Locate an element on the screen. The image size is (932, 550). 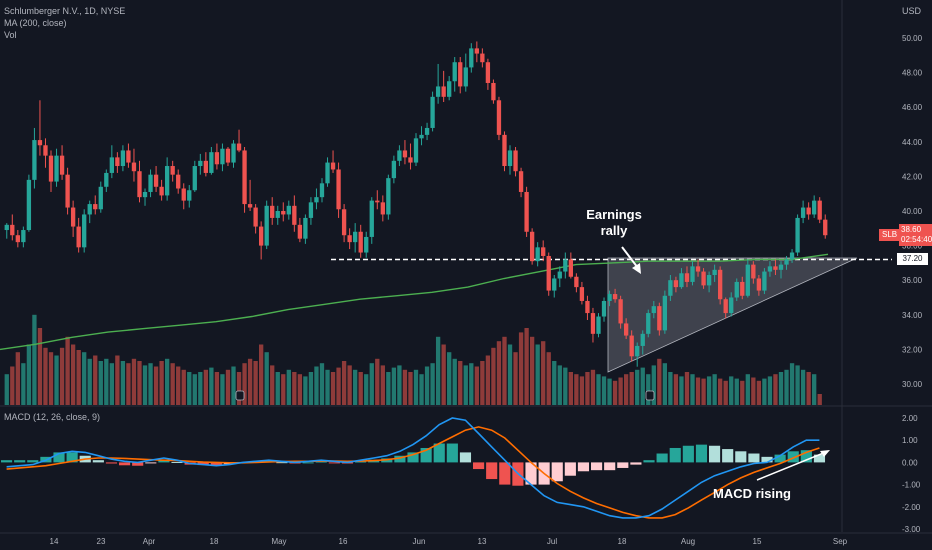
price-tick-label: 46.00 is located at coordinates (912, 107).